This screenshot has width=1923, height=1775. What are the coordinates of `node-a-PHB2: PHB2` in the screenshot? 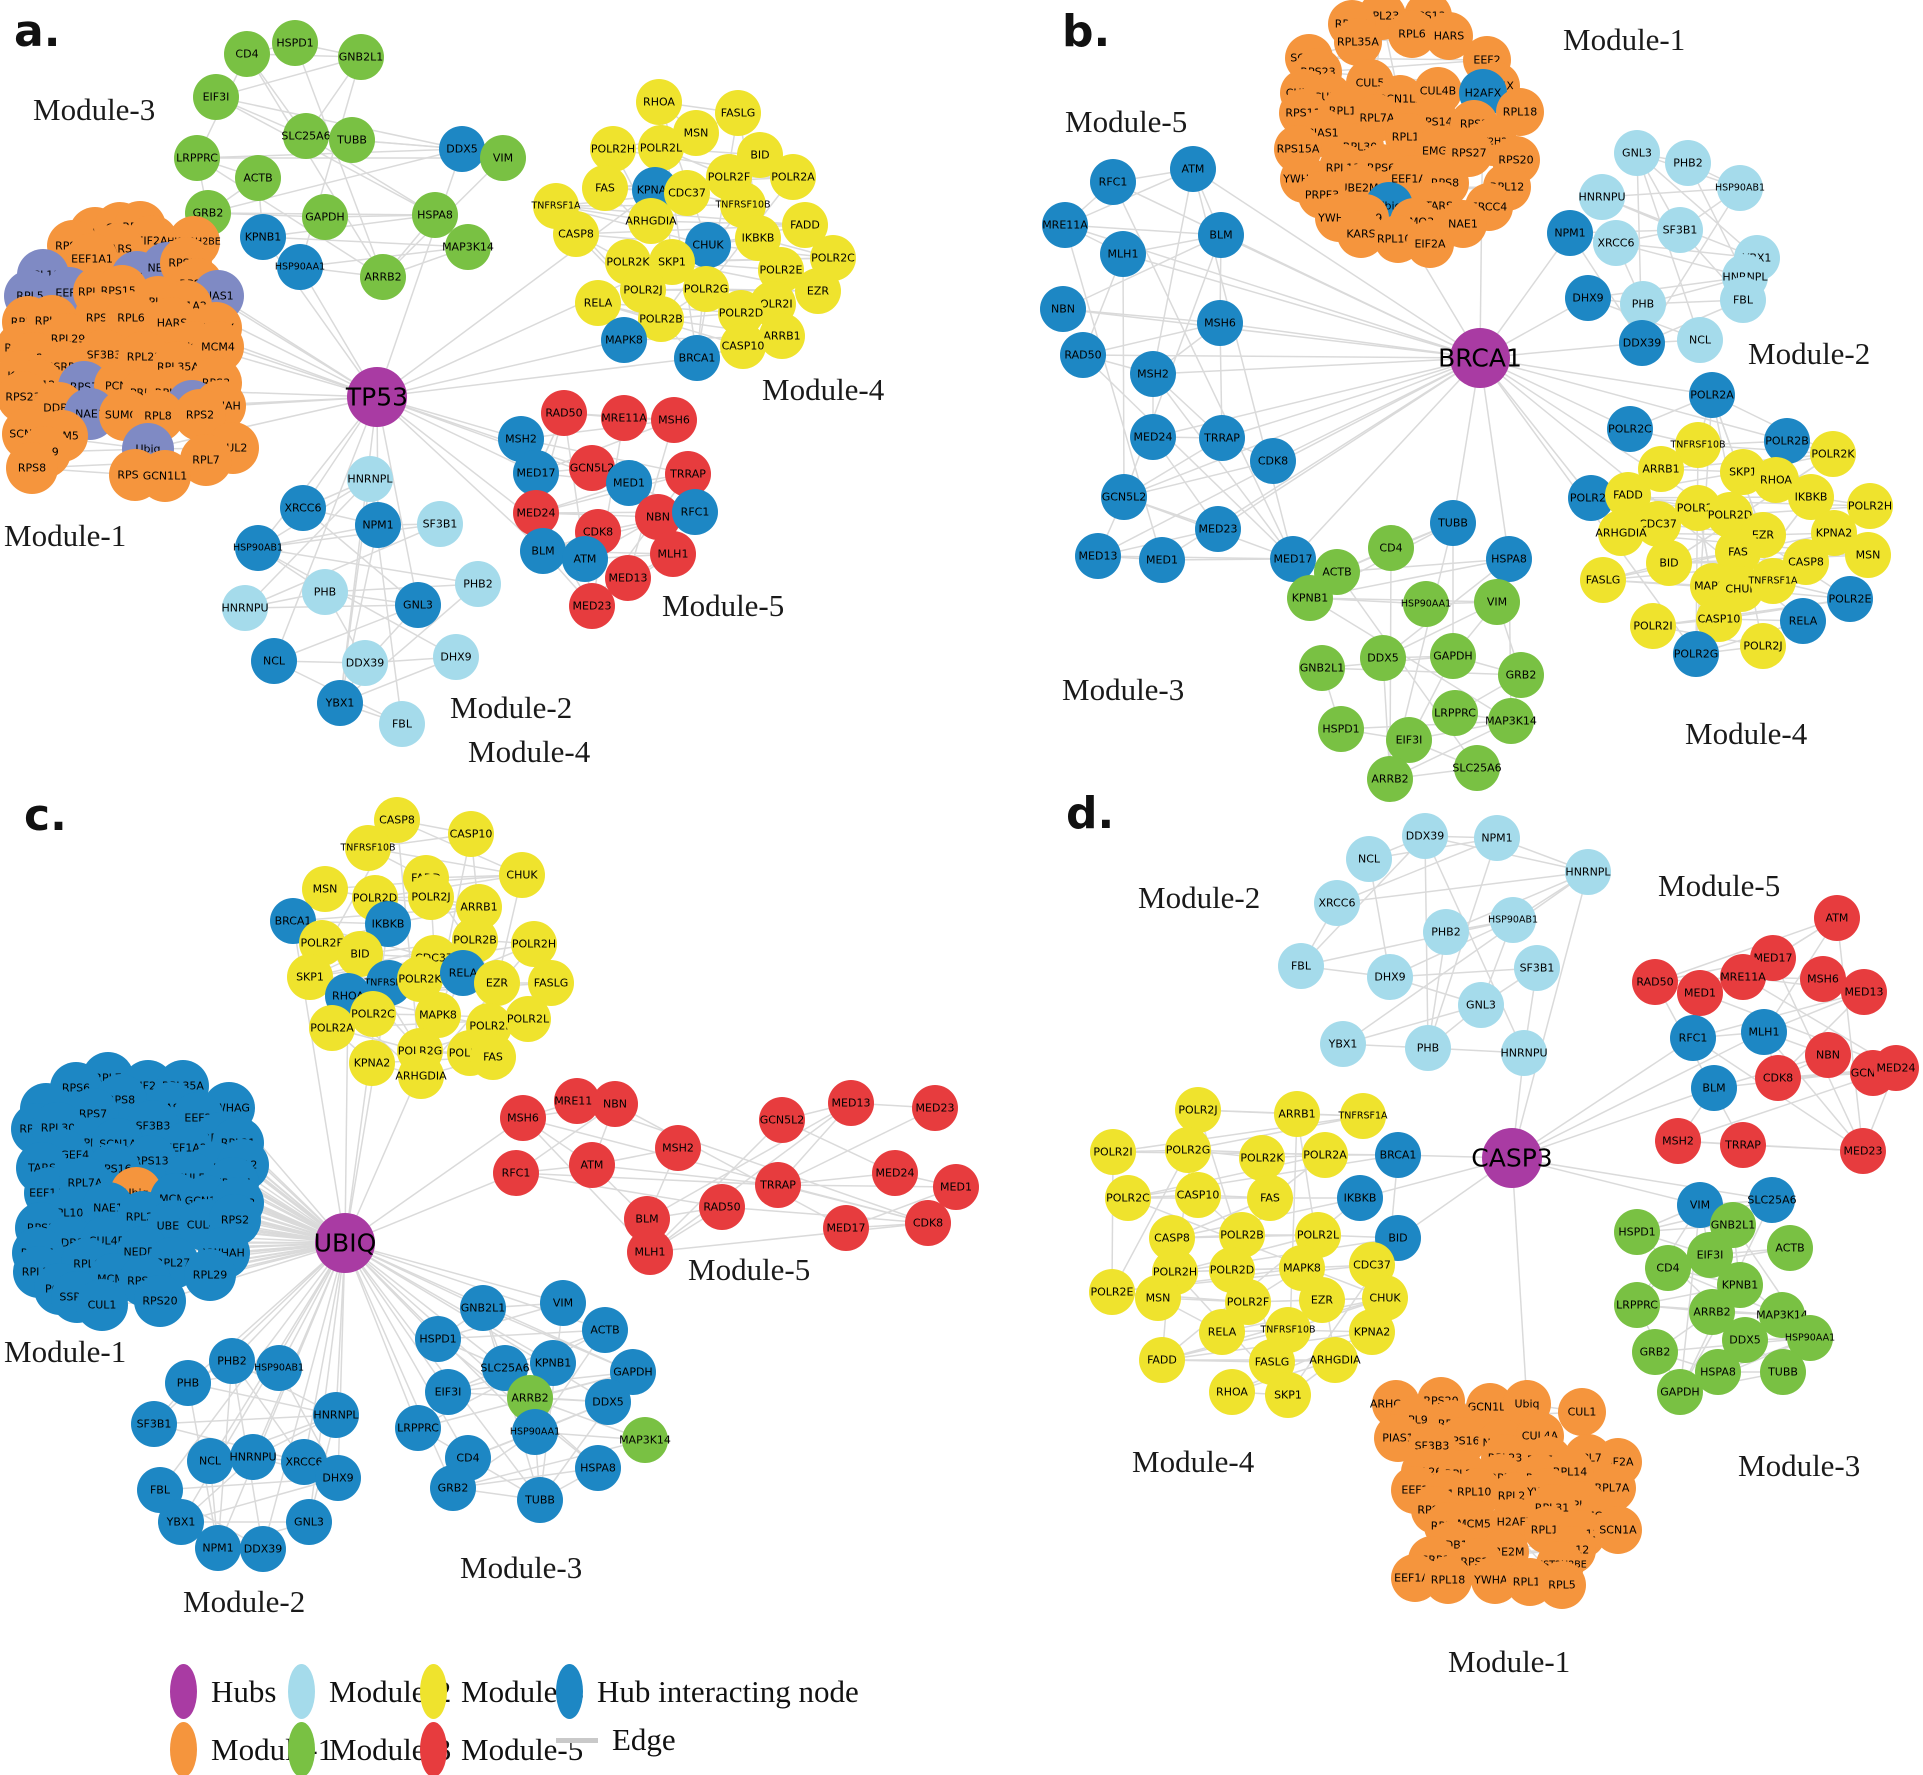 It's located at (478, 584).